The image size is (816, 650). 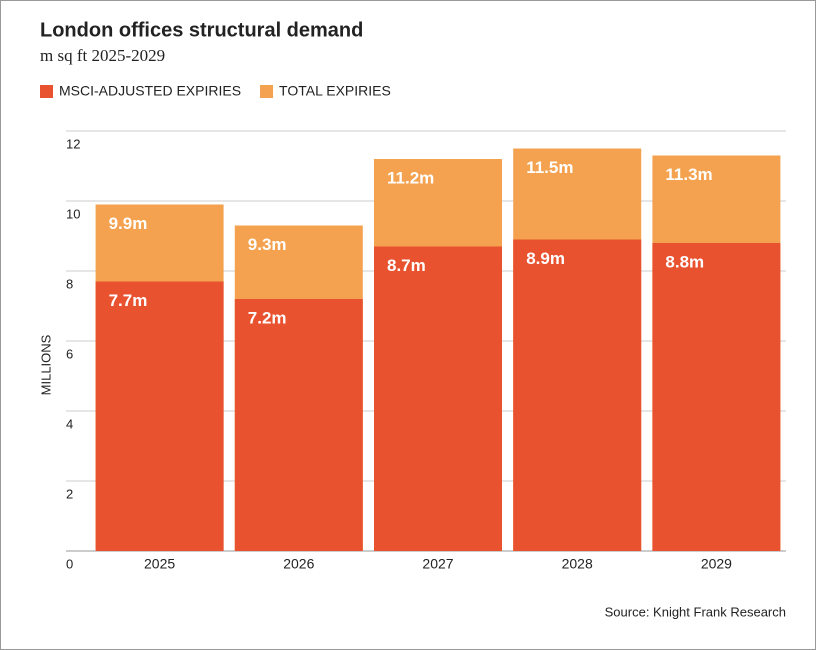 What do you see at coordinates (201, 30) in the screenshot?
I see `chart-title: London offices structural demand` at bounding box center [201, 30].